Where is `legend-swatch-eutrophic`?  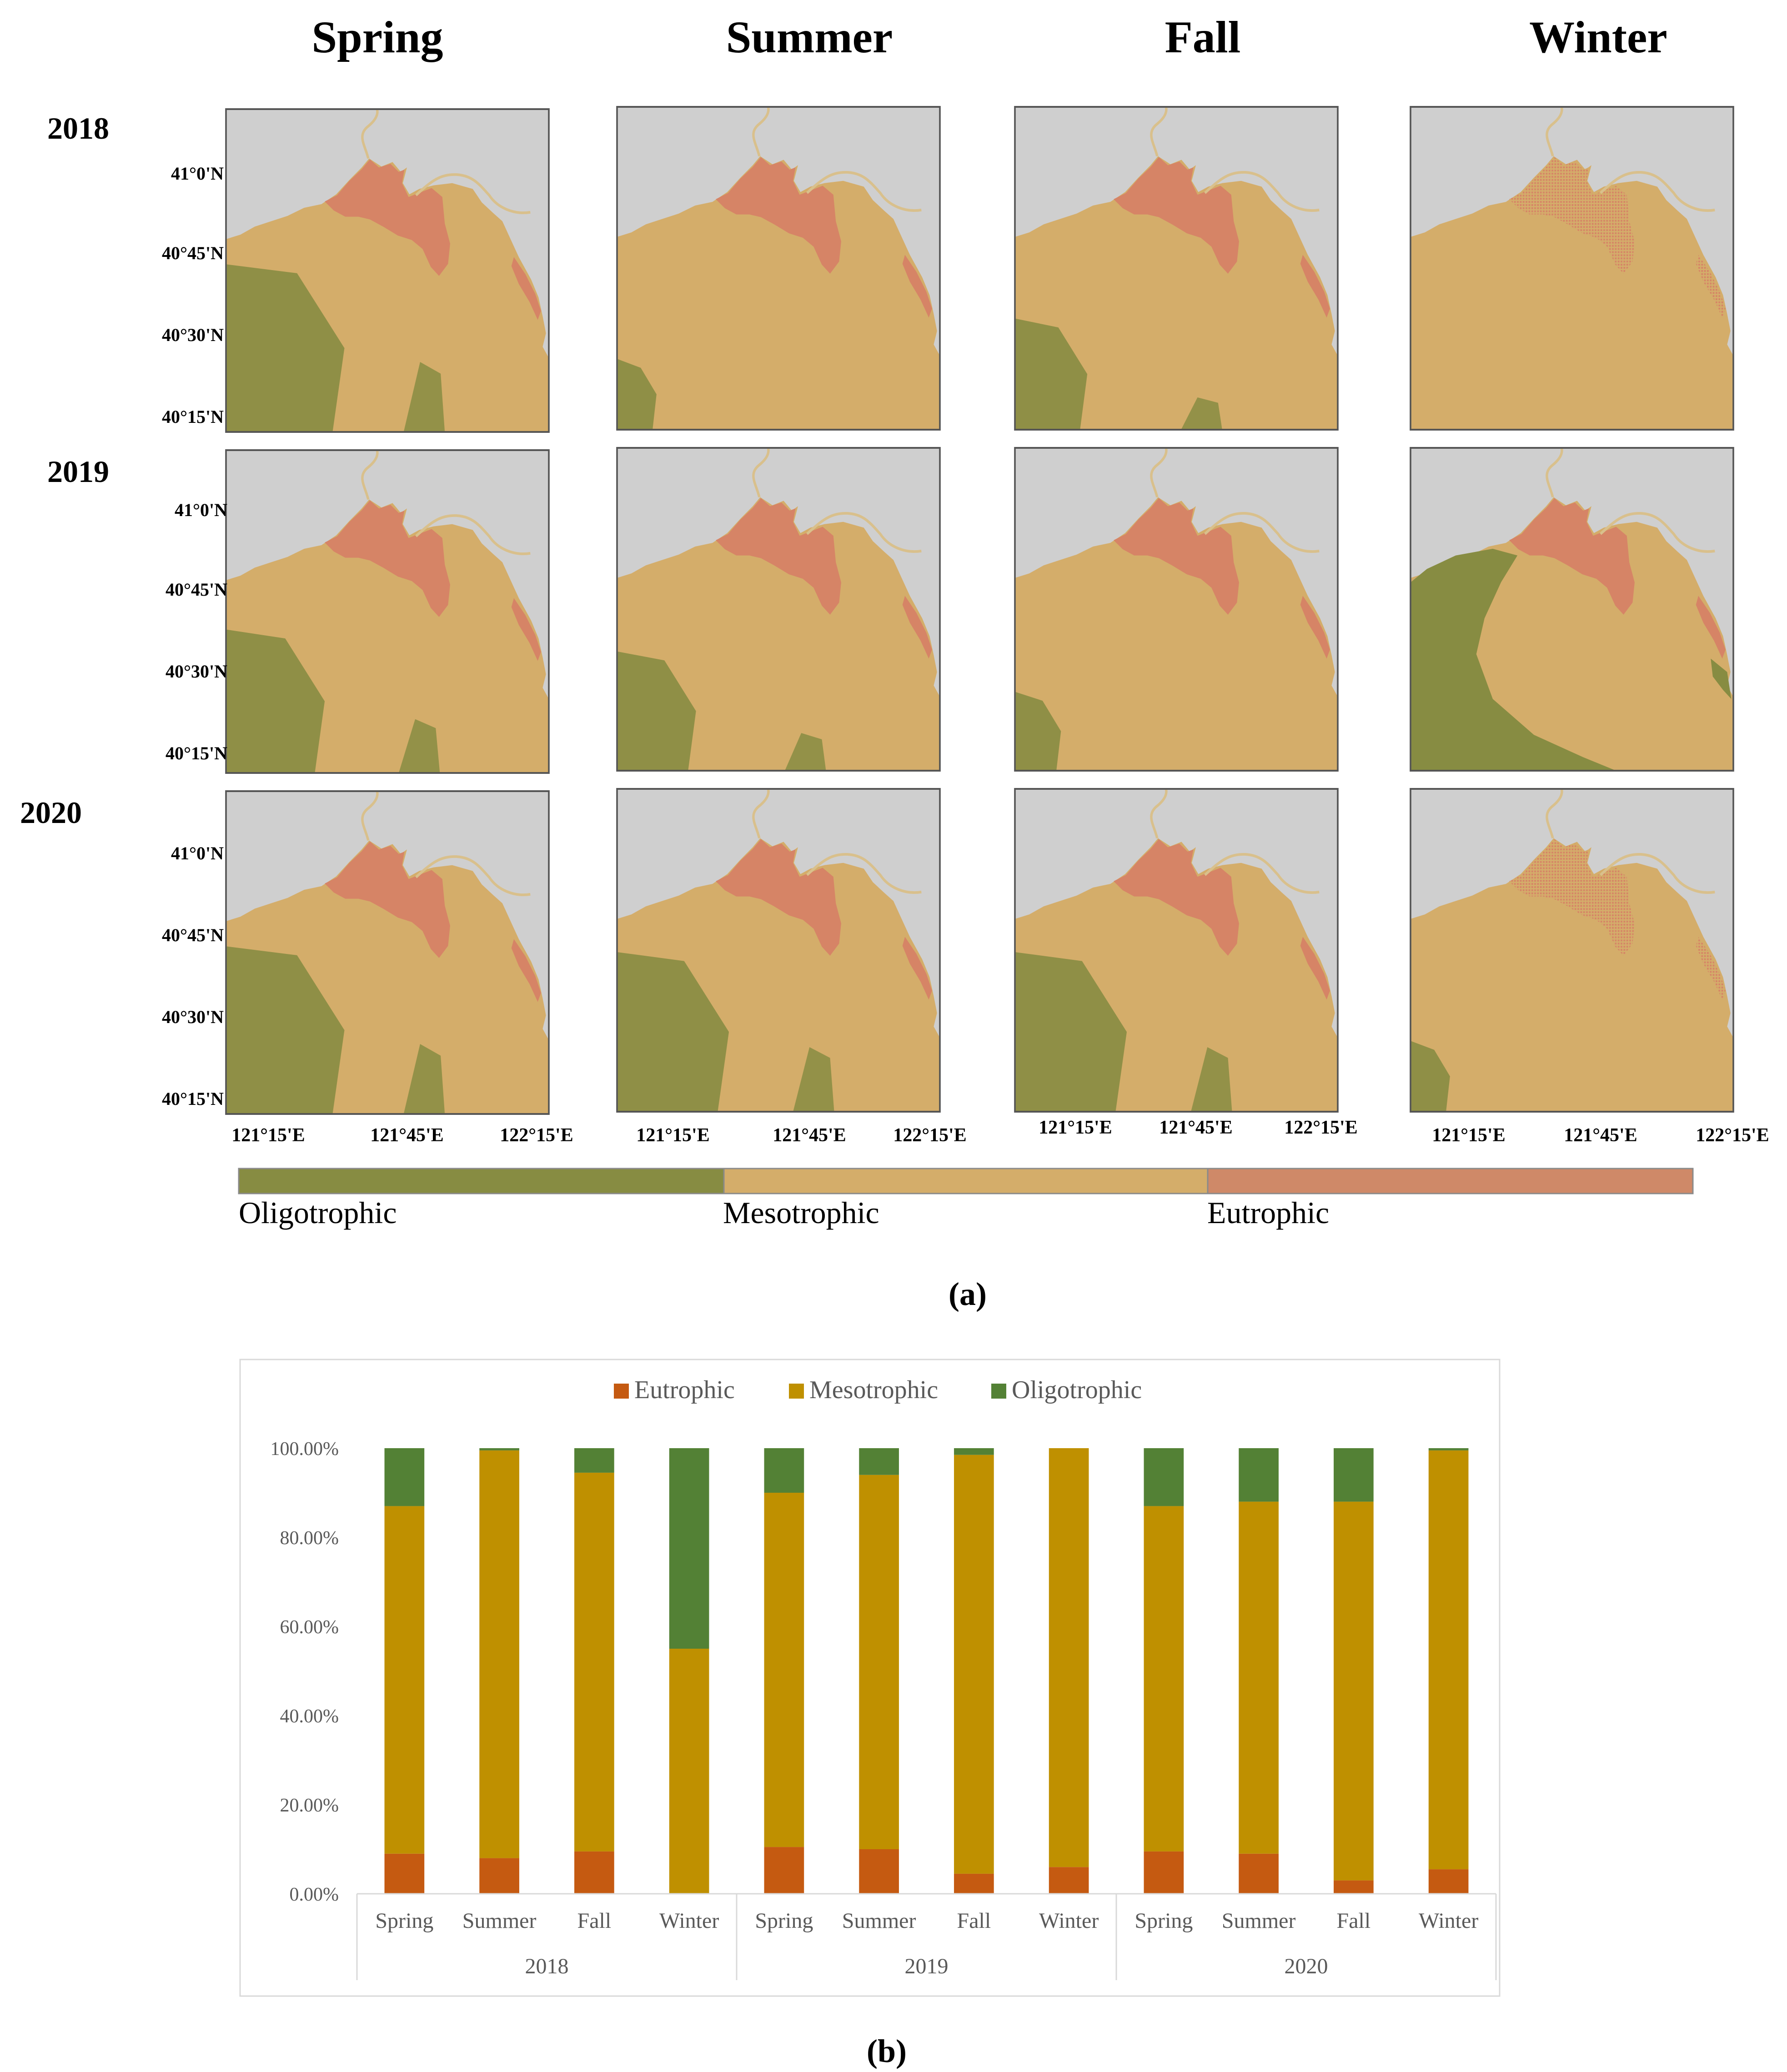 legend-swatch-eutrophic is located at coordinates (1450, 1181).